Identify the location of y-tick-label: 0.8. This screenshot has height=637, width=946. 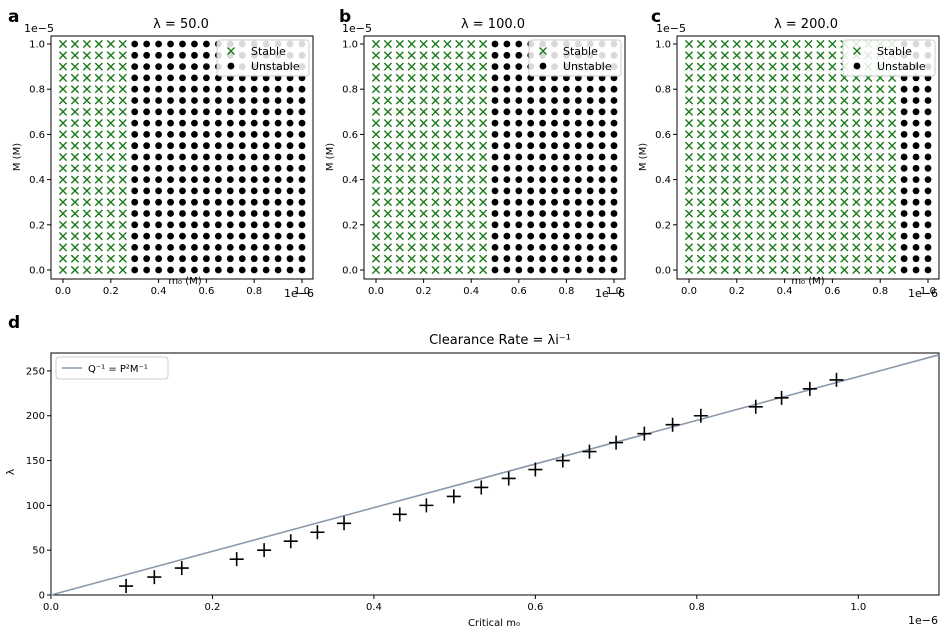
(37, 90).